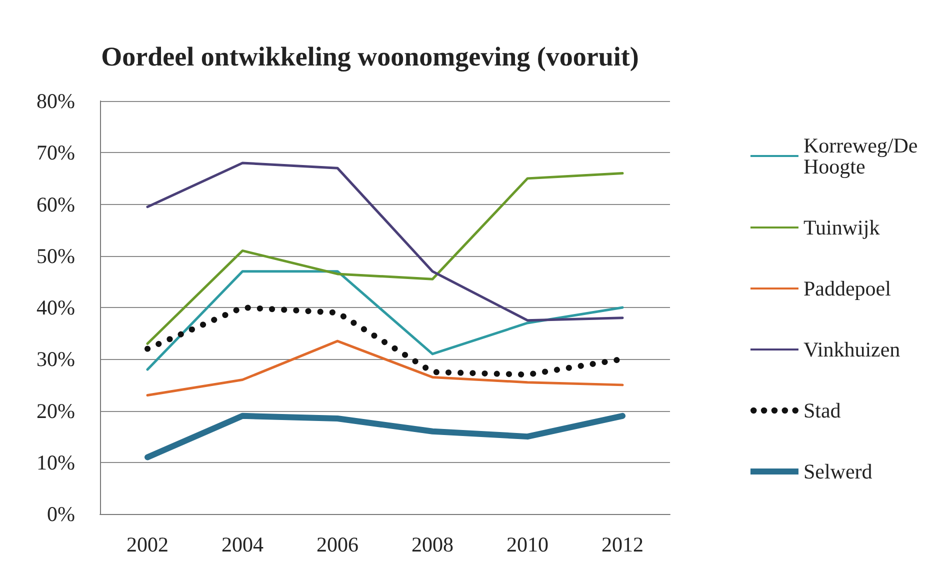  What do you see at coordinates (55, 462) in the screenshot?
I see `y-tick-label: 10%` at bounding box center [55, 462].